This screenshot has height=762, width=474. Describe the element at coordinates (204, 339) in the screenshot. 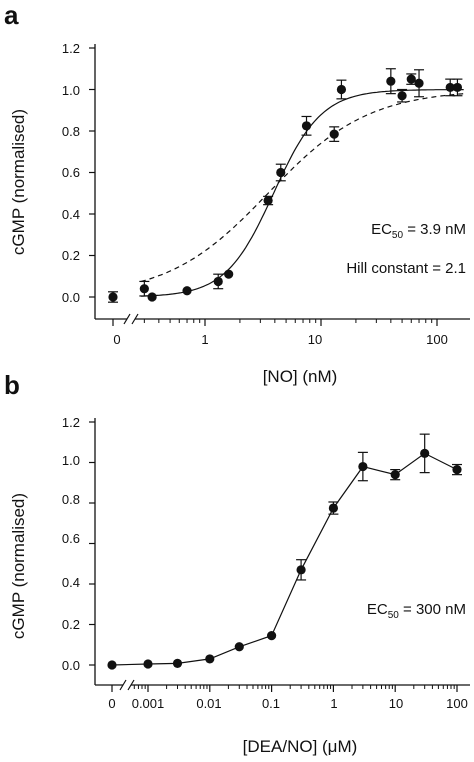

I see `panel-a-xtick-label: 1` at that location.